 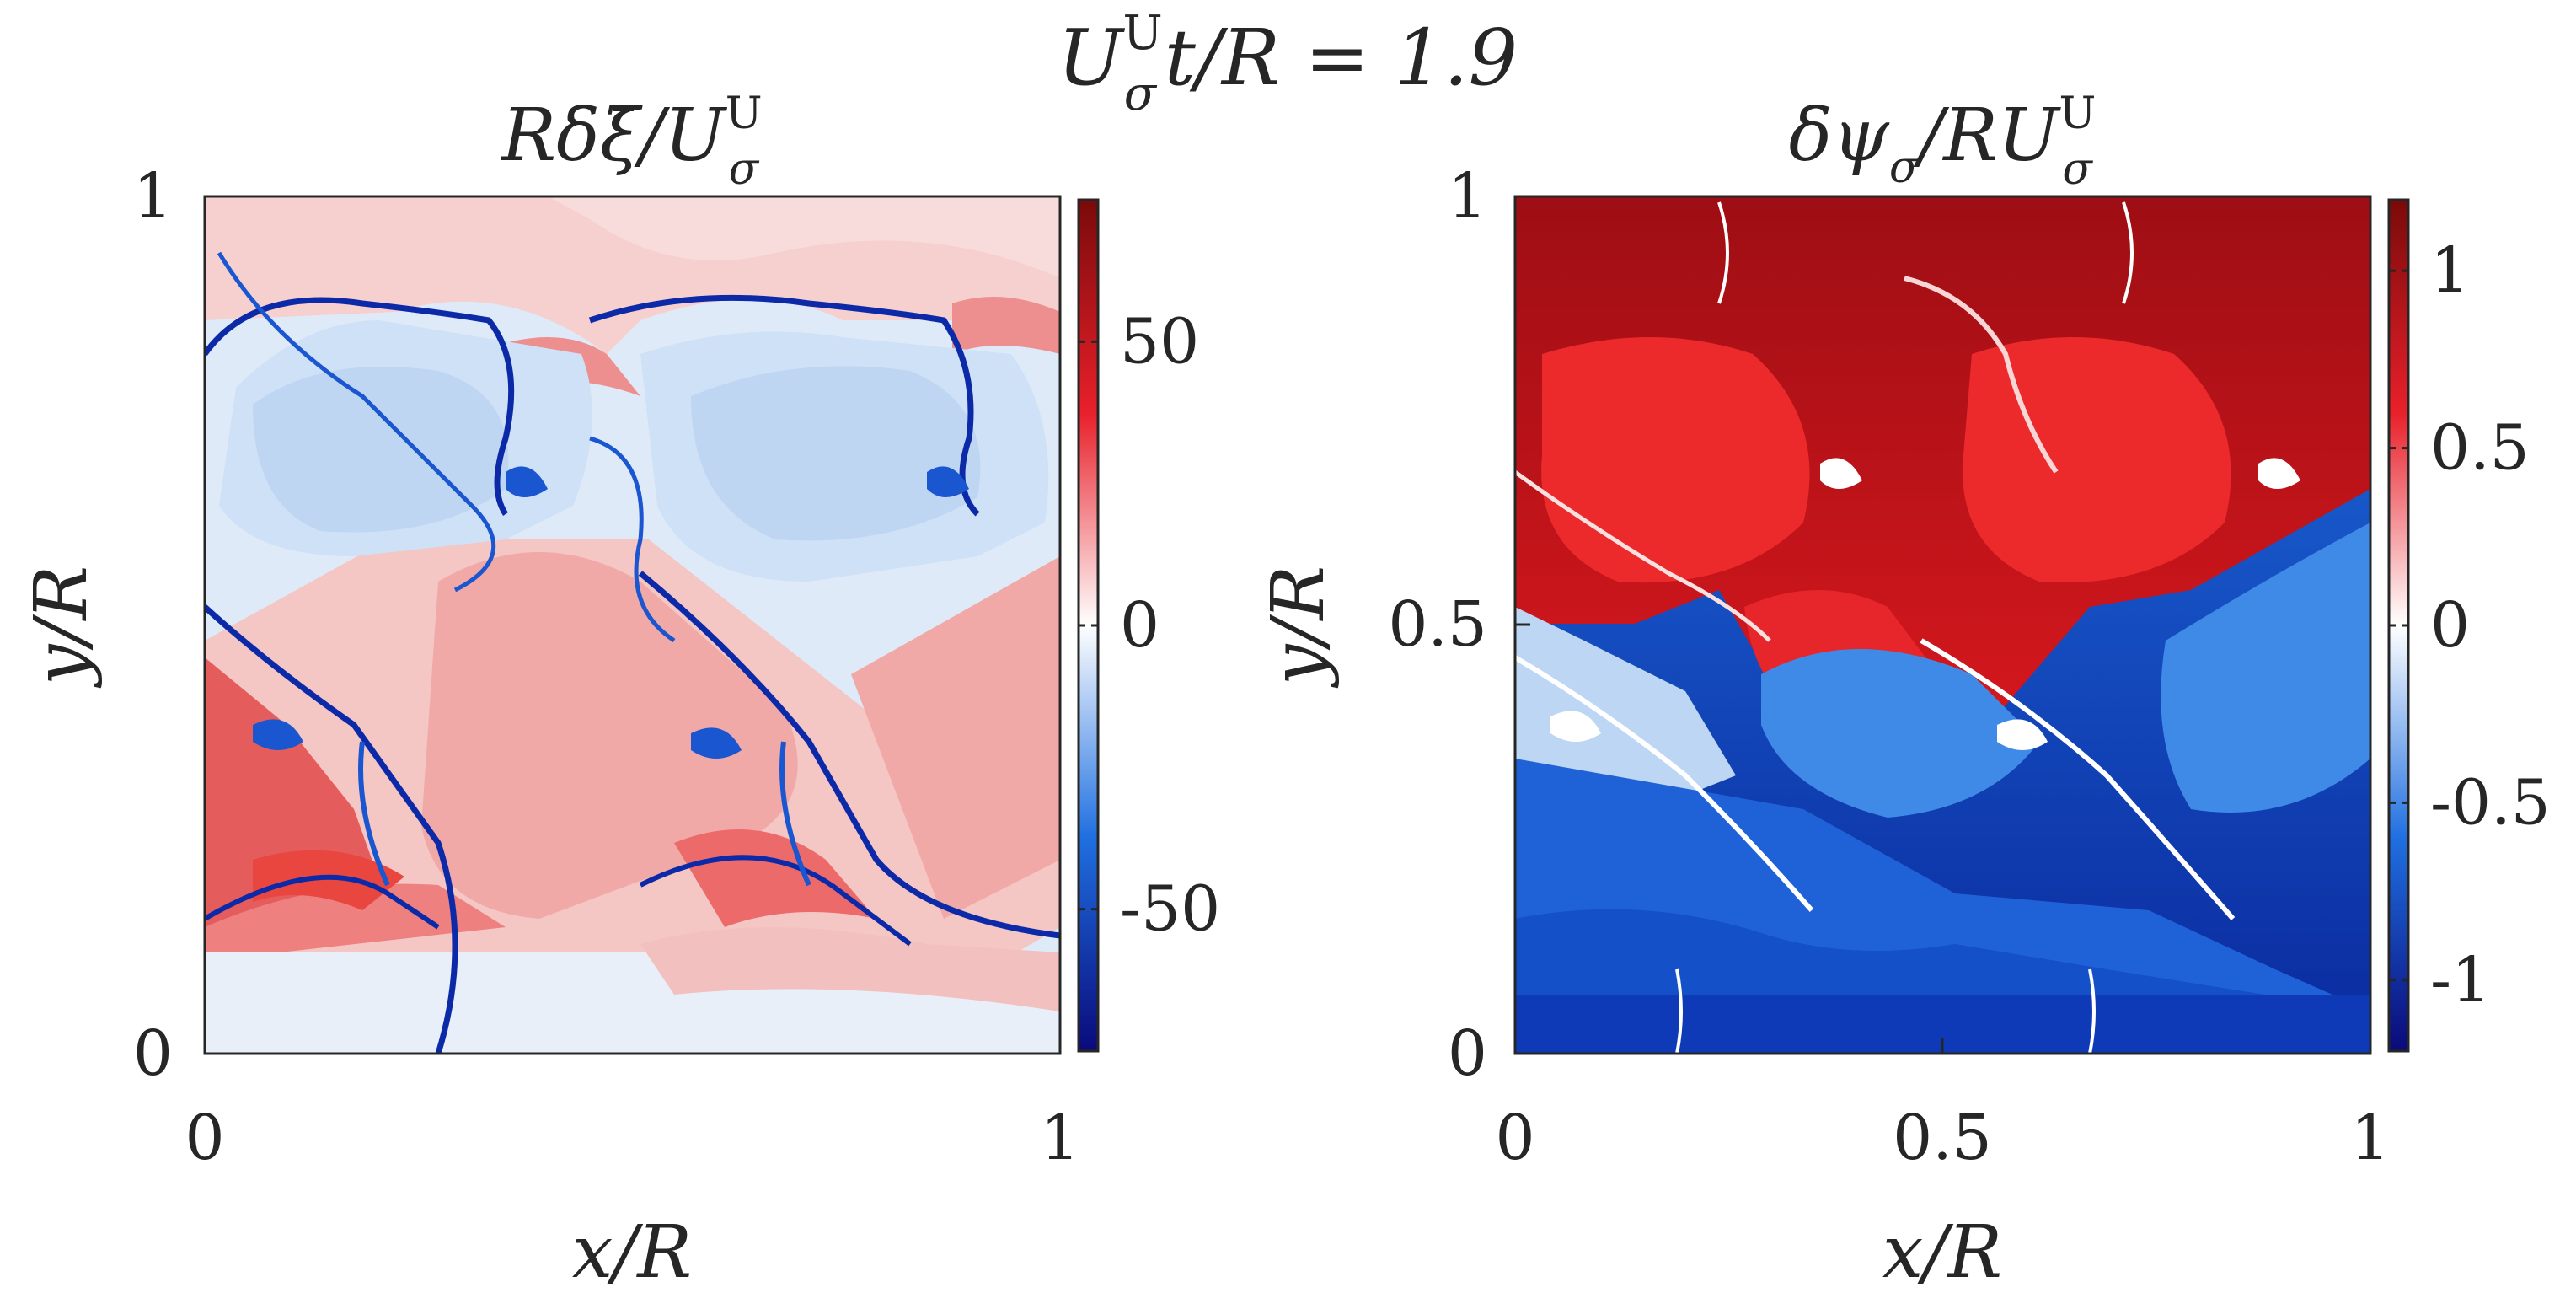 I want to click on left-xtick-0: 0, so click(x=205, y=1138).